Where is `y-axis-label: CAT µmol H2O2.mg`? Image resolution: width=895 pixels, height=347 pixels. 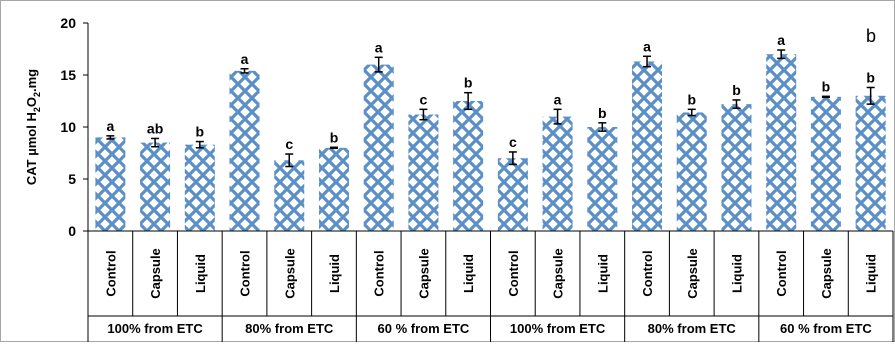
y-axis-label: CAT µmol H2O2.mg is located at coordinates (33, 127).